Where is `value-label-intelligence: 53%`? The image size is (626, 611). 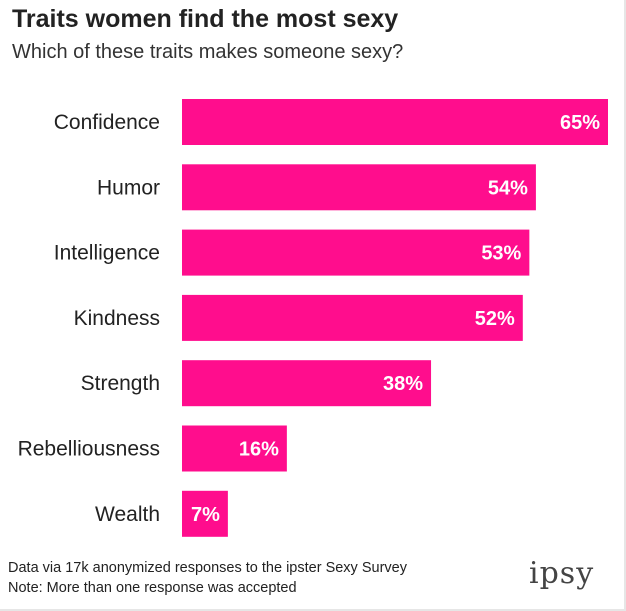 value-label-intelligence: 53% is located at coordinates (501, 254).